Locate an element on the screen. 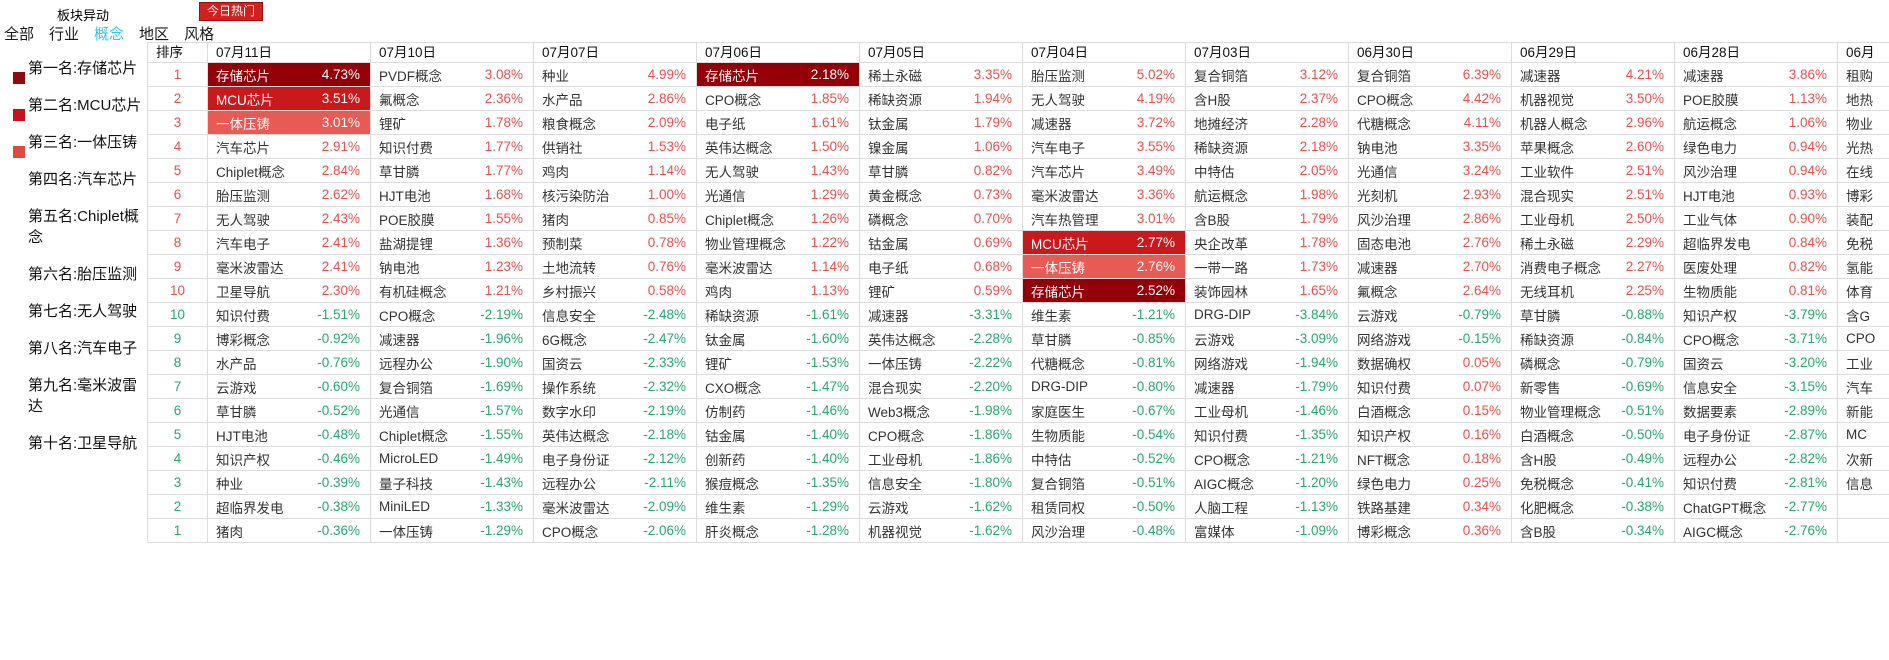 Image resolution: width=1889 pixels, height=660 pixels. concept-cell: 光通信 1.29% is located at coordinates (778, 195).